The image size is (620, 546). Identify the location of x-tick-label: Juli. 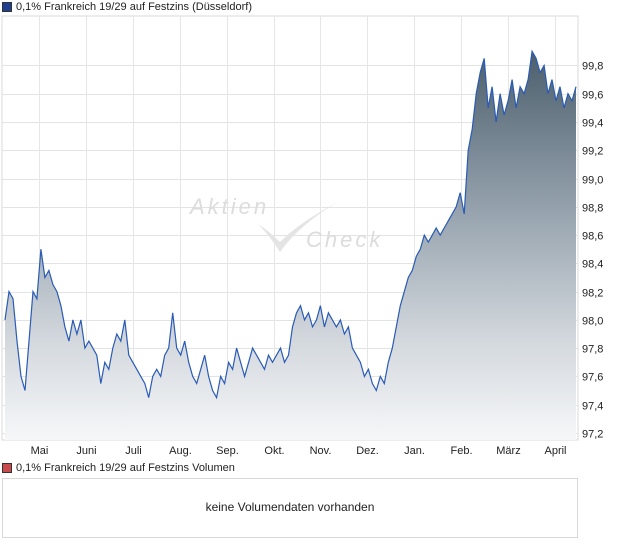
(133, 451).